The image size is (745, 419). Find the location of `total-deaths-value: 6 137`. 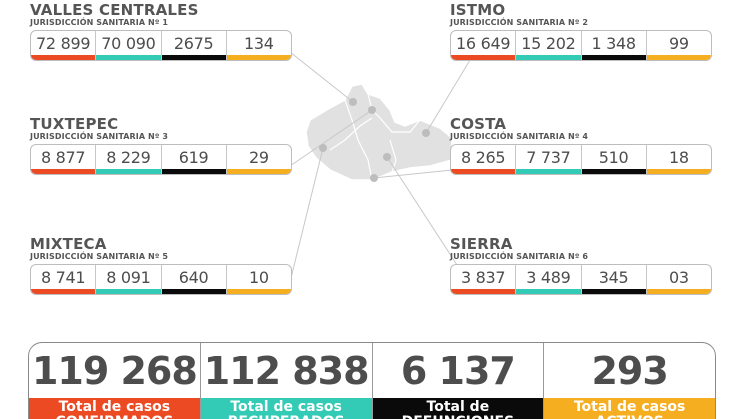

total-deaths-value: 6 137 is located at coordinates (458, 370).